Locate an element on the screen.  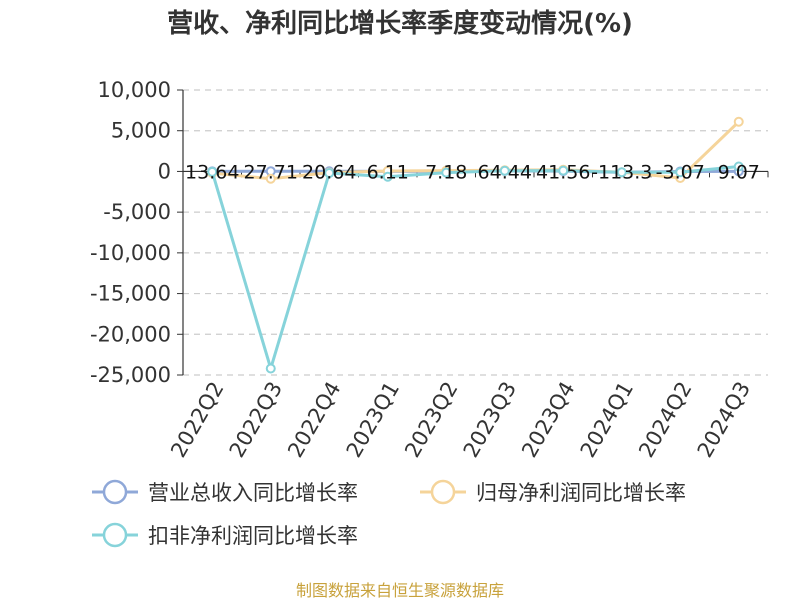
y-tick-label: 5,000 is located at coordinates (141, 131).